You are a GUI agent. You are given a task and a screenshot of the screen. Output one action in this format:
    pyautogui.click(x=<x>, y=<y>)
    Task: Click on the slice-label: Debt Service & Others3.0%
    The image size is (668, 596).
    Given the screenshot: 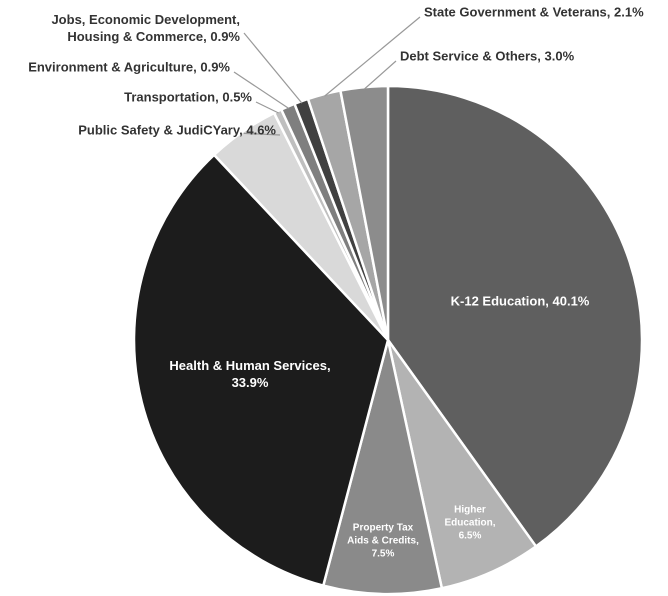 What is the action you would take?
    pyautogui.click(x=487, y=57)
    